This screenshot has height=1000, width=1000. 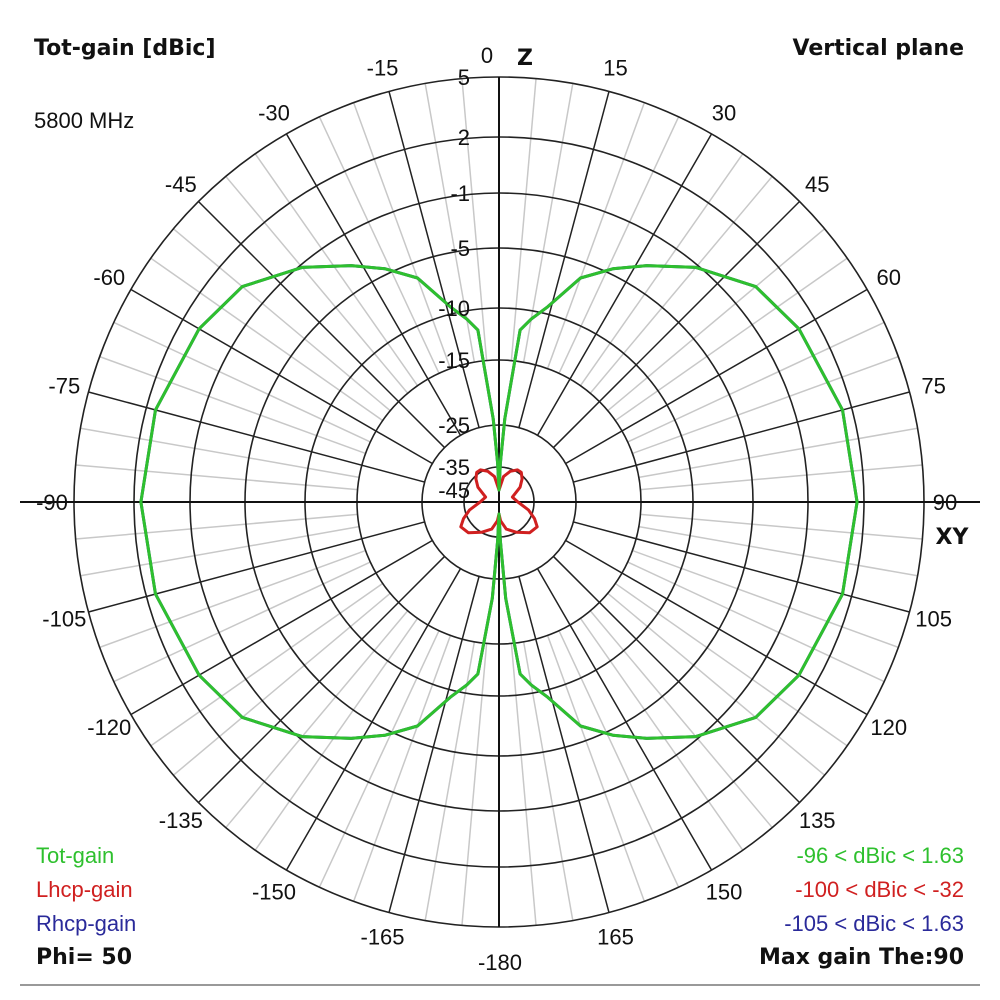 What do you see at coordinates (464, 77) in the screenshot?
I see `radial-tick-label: 5` at bounding box center [464, 77].